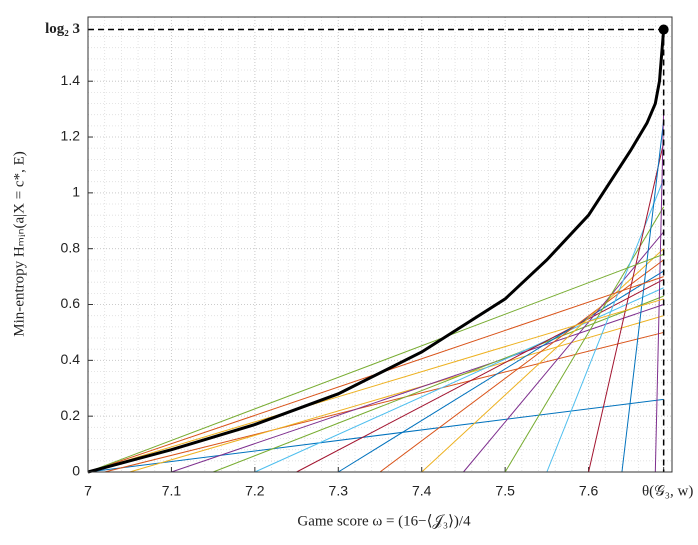 Image resolution: width=698 pixels, height=545 pixels. Describe the element at coordinates (422, 491) in the screenshot. I see `x-tick-label: 7.4` at that location.